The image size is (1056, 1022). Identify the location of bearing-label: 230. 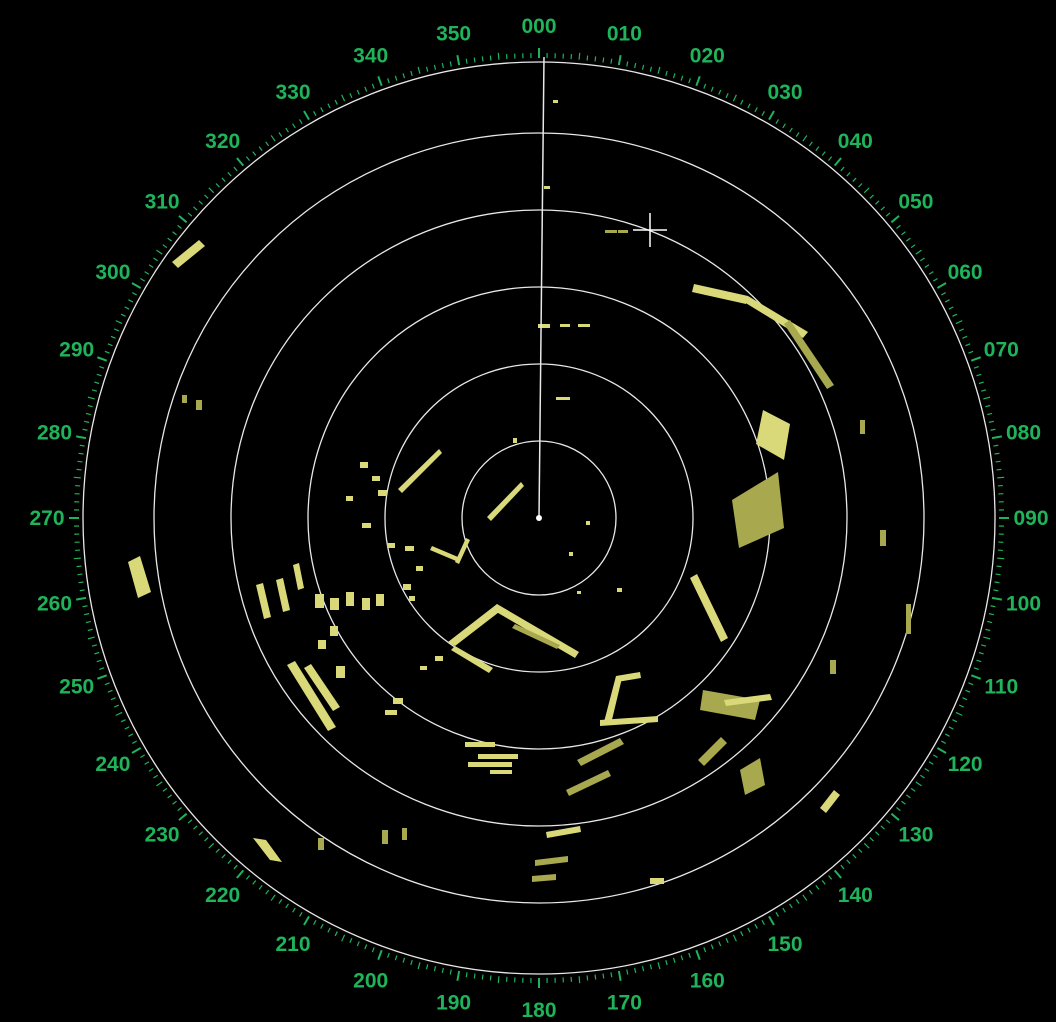
(162, 834).